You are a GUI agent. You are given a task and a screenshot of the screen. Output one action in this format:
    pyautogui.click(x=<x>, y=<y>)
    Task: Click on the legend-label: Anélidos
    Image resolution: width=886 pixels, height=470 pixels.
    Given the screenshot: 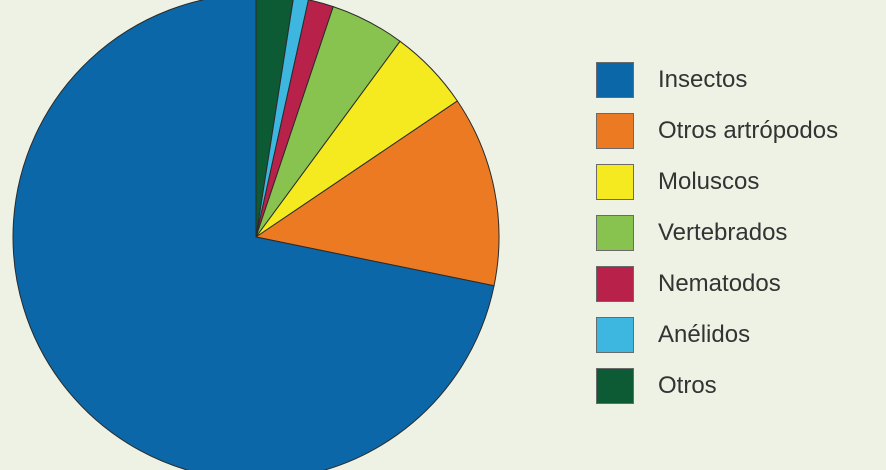 What is the action you would take?
    pyautogui.click(x=704, y=334)
    